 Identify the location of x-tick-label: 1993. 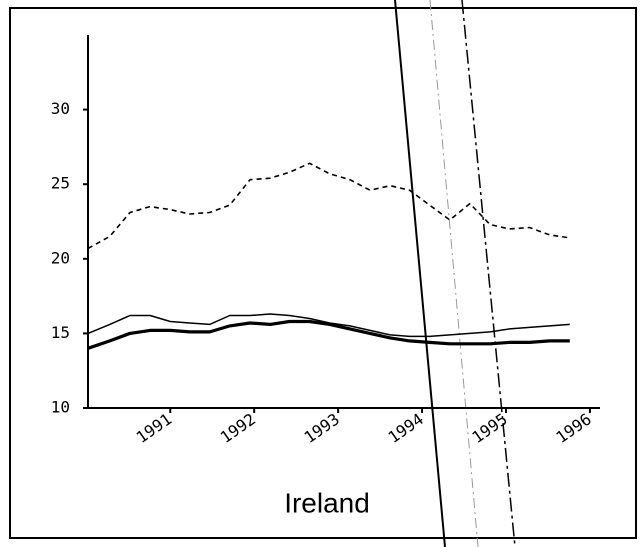
(322, 428).